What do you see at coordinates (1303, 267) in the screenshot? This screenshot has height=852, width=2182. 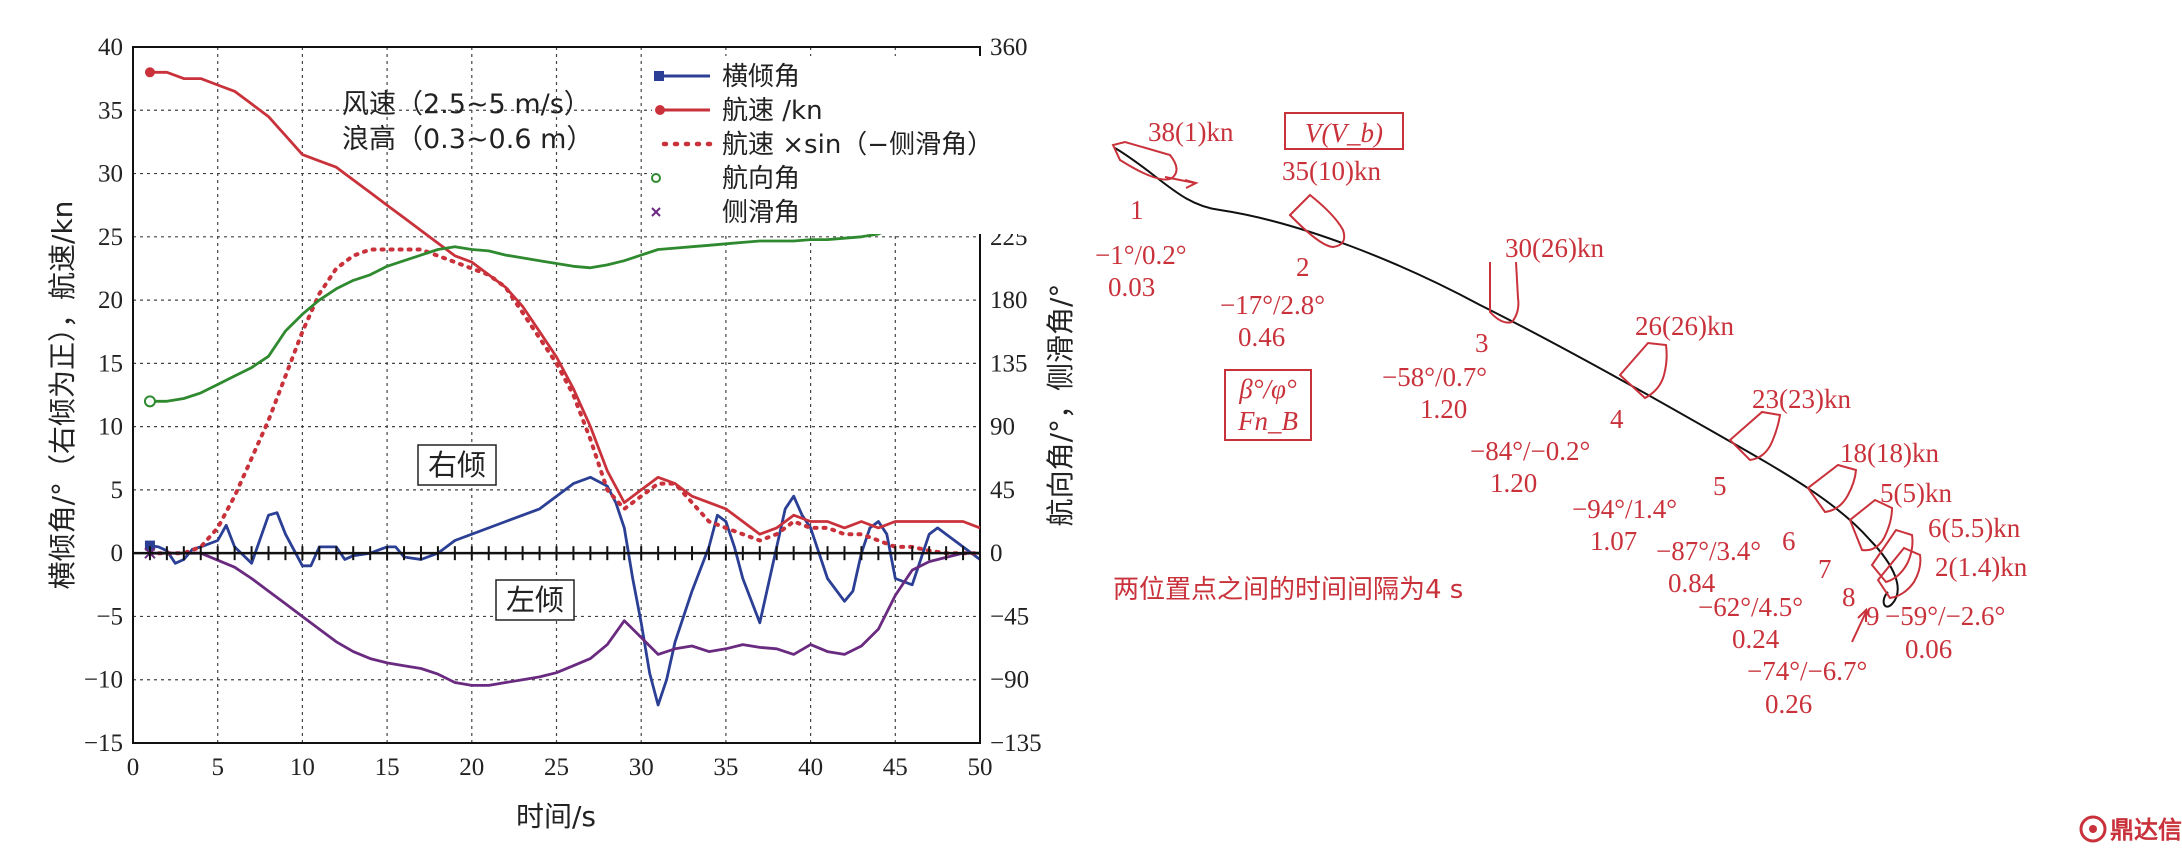 I see `position-2-index: 2` at bounding box center [1303, 267].